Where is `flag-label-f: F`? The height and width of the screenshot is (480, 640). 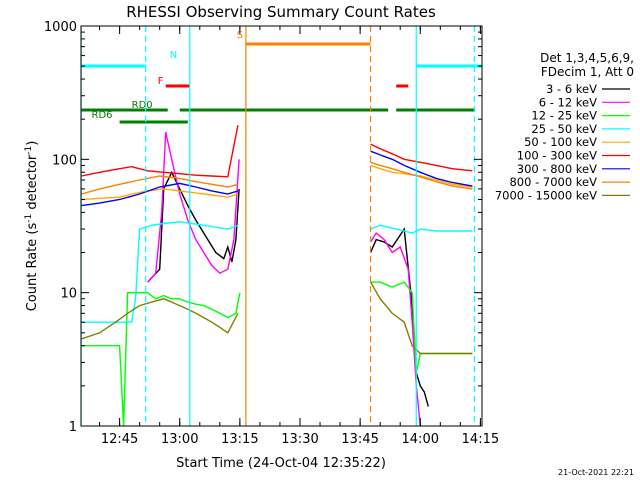
flag-label-f: F is located at coordinates (161, 81).